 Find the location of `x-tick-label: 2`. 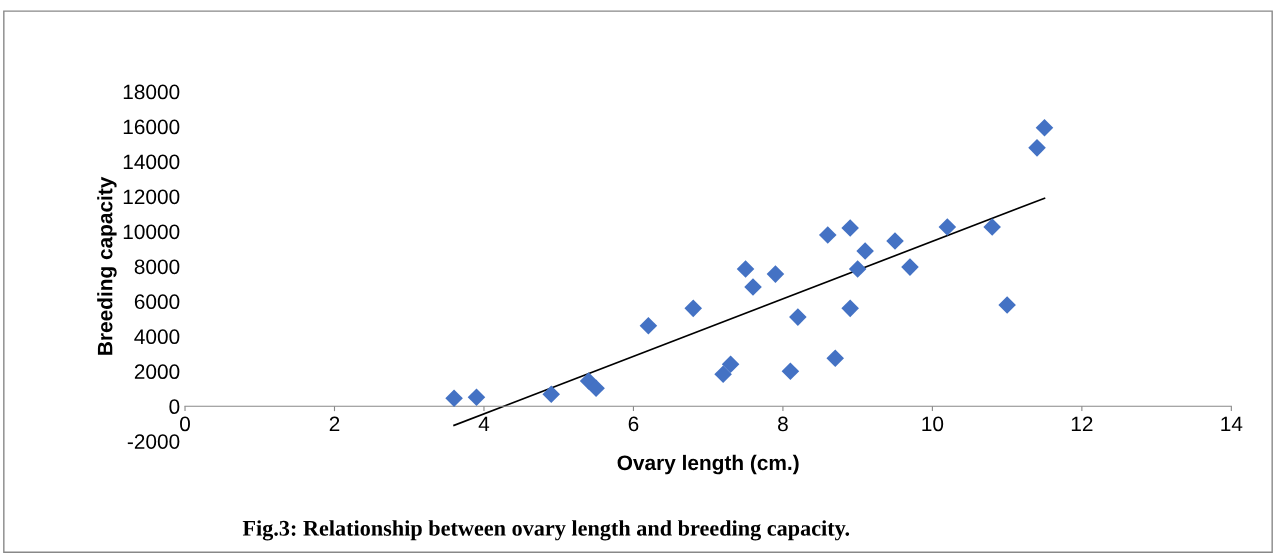

x-tick-label: 2 is located at coordinates (334, 424).